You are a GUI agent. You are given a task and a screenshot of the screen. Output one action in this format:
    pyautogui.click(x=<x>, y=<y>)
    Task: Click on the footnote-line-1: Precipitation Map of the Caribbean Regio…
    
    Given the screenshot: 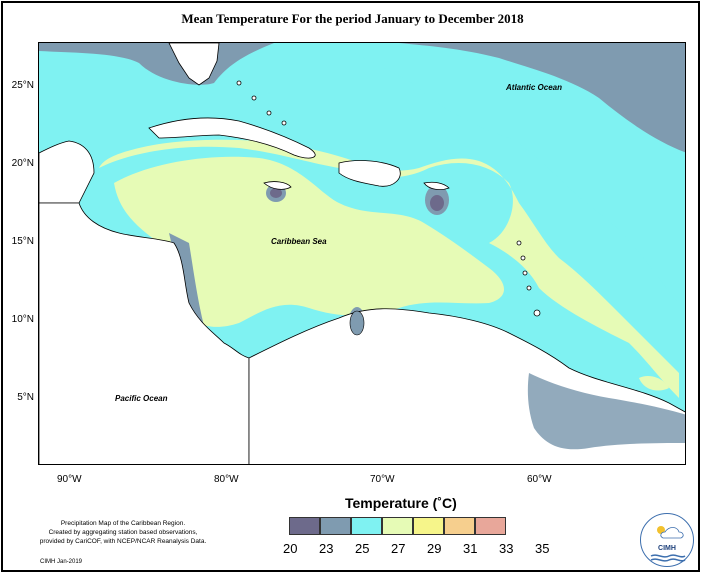 What is the action you would take?
    pyautogui.click(x=123, y=523)
    